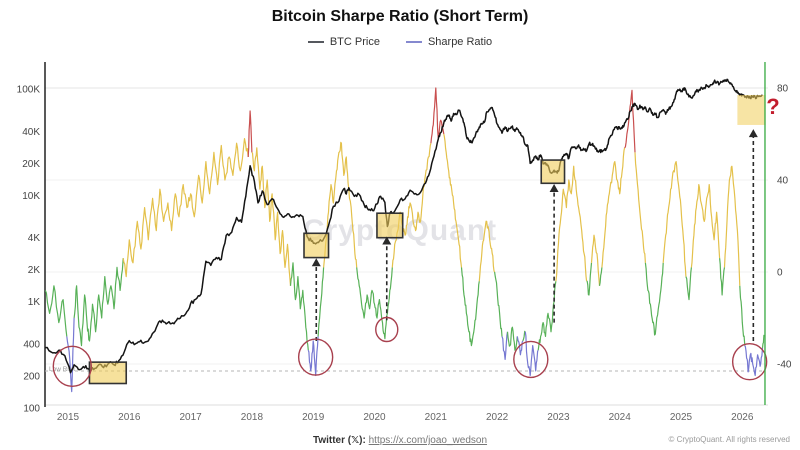 The height and width of the screenshot is (450, 800). What do you see at coordinates (783, 89) in the screenshot?
I see `y-right-tick-label: 80` at bounding box center [783, 89].